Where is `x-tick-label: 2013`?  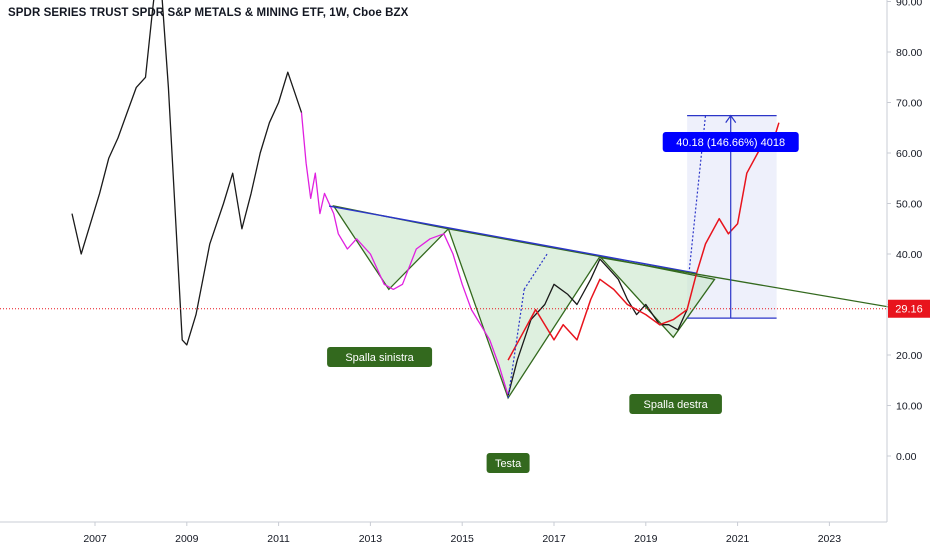 x-tick-label: 2013 is located at coordinates (371, 539).